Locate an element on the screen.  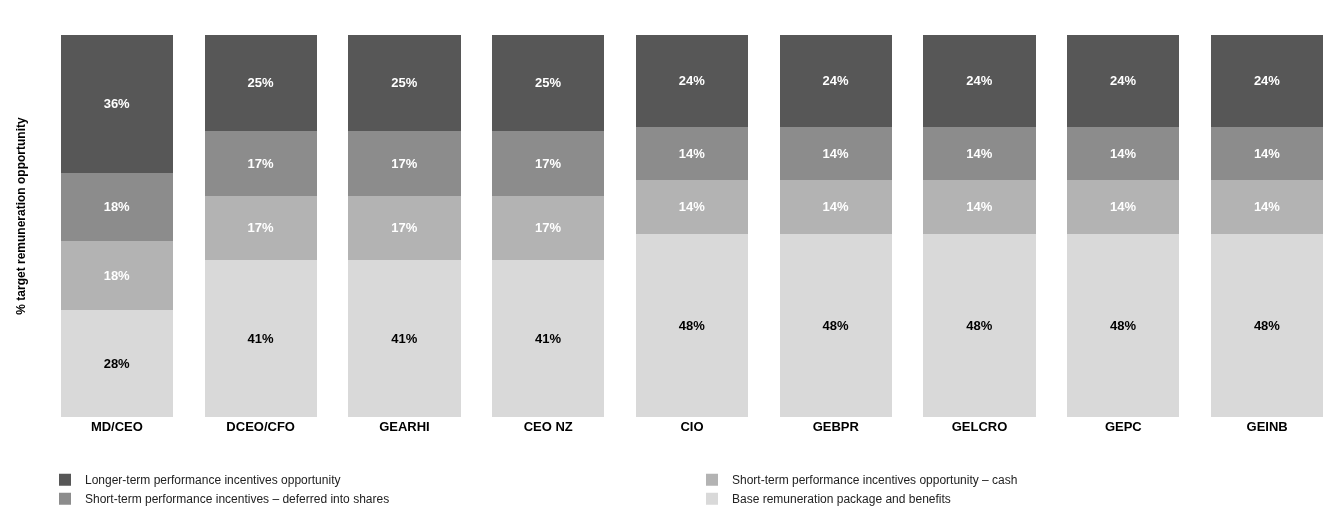
x-tick-label: DCEO/CFO is located at coordinates (260, 426).